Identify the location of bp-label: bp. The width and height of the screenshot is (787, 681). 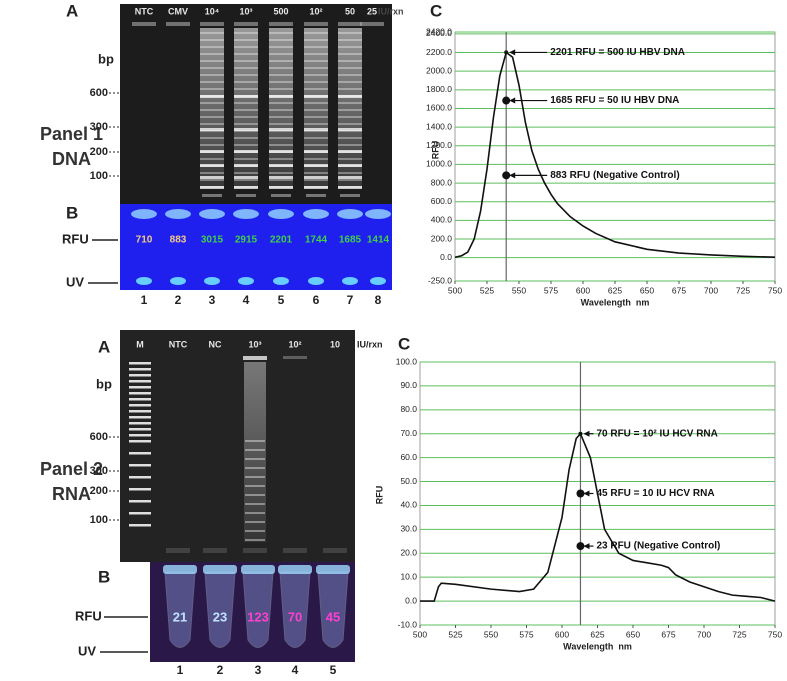
(106, 58).